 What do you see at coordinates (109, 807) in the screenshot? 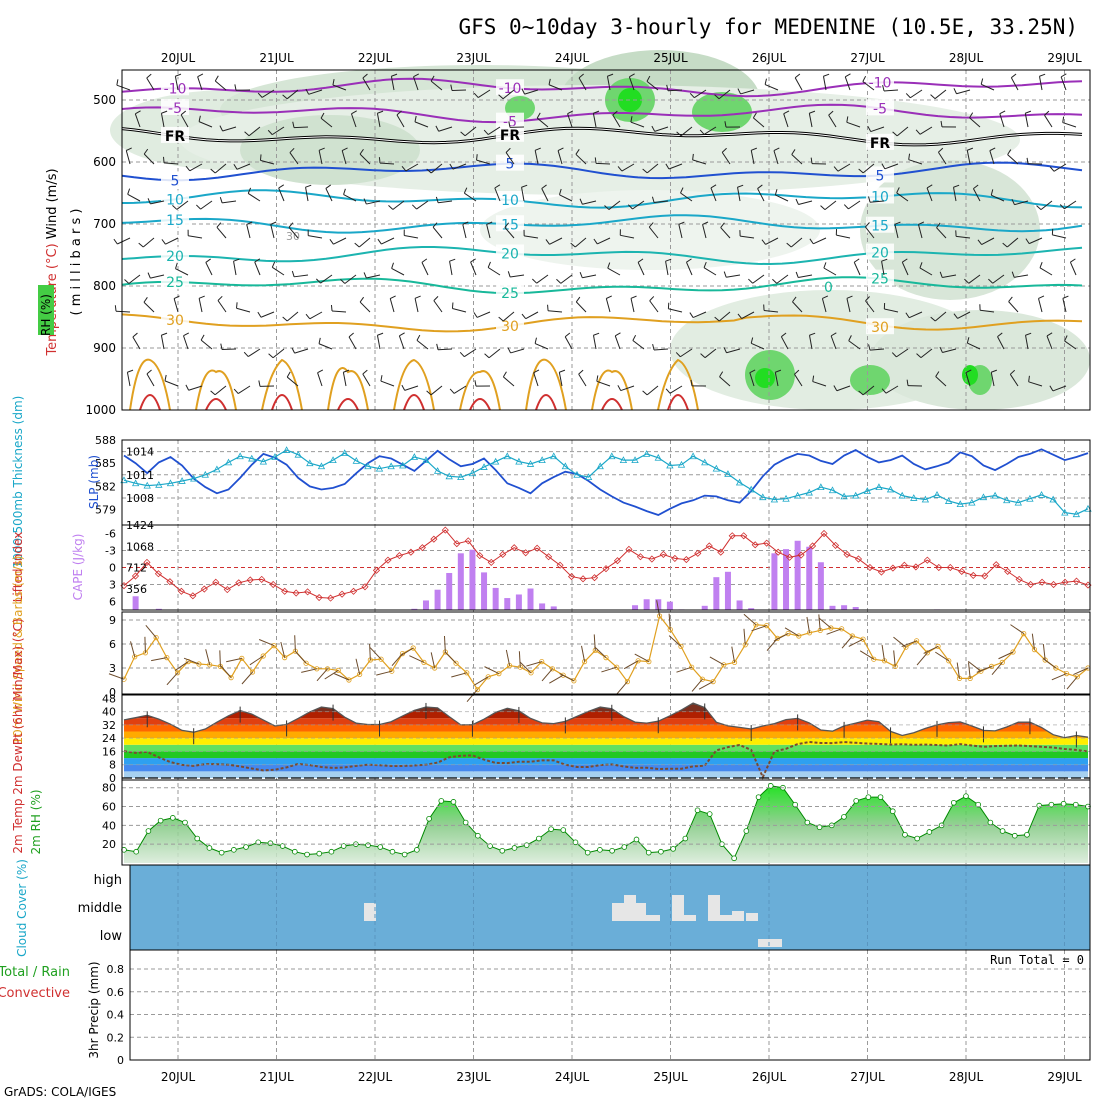
I see `y-tick-label: 60` at bounding box center [109, 807].